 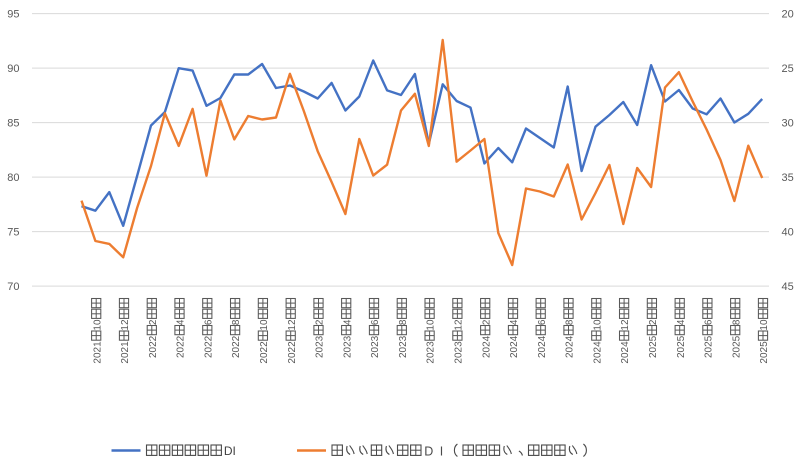 What do you see at coordinates (13, 178) in the screenshot?
I see `svg-text: 80` at bounding box center [13, 178].